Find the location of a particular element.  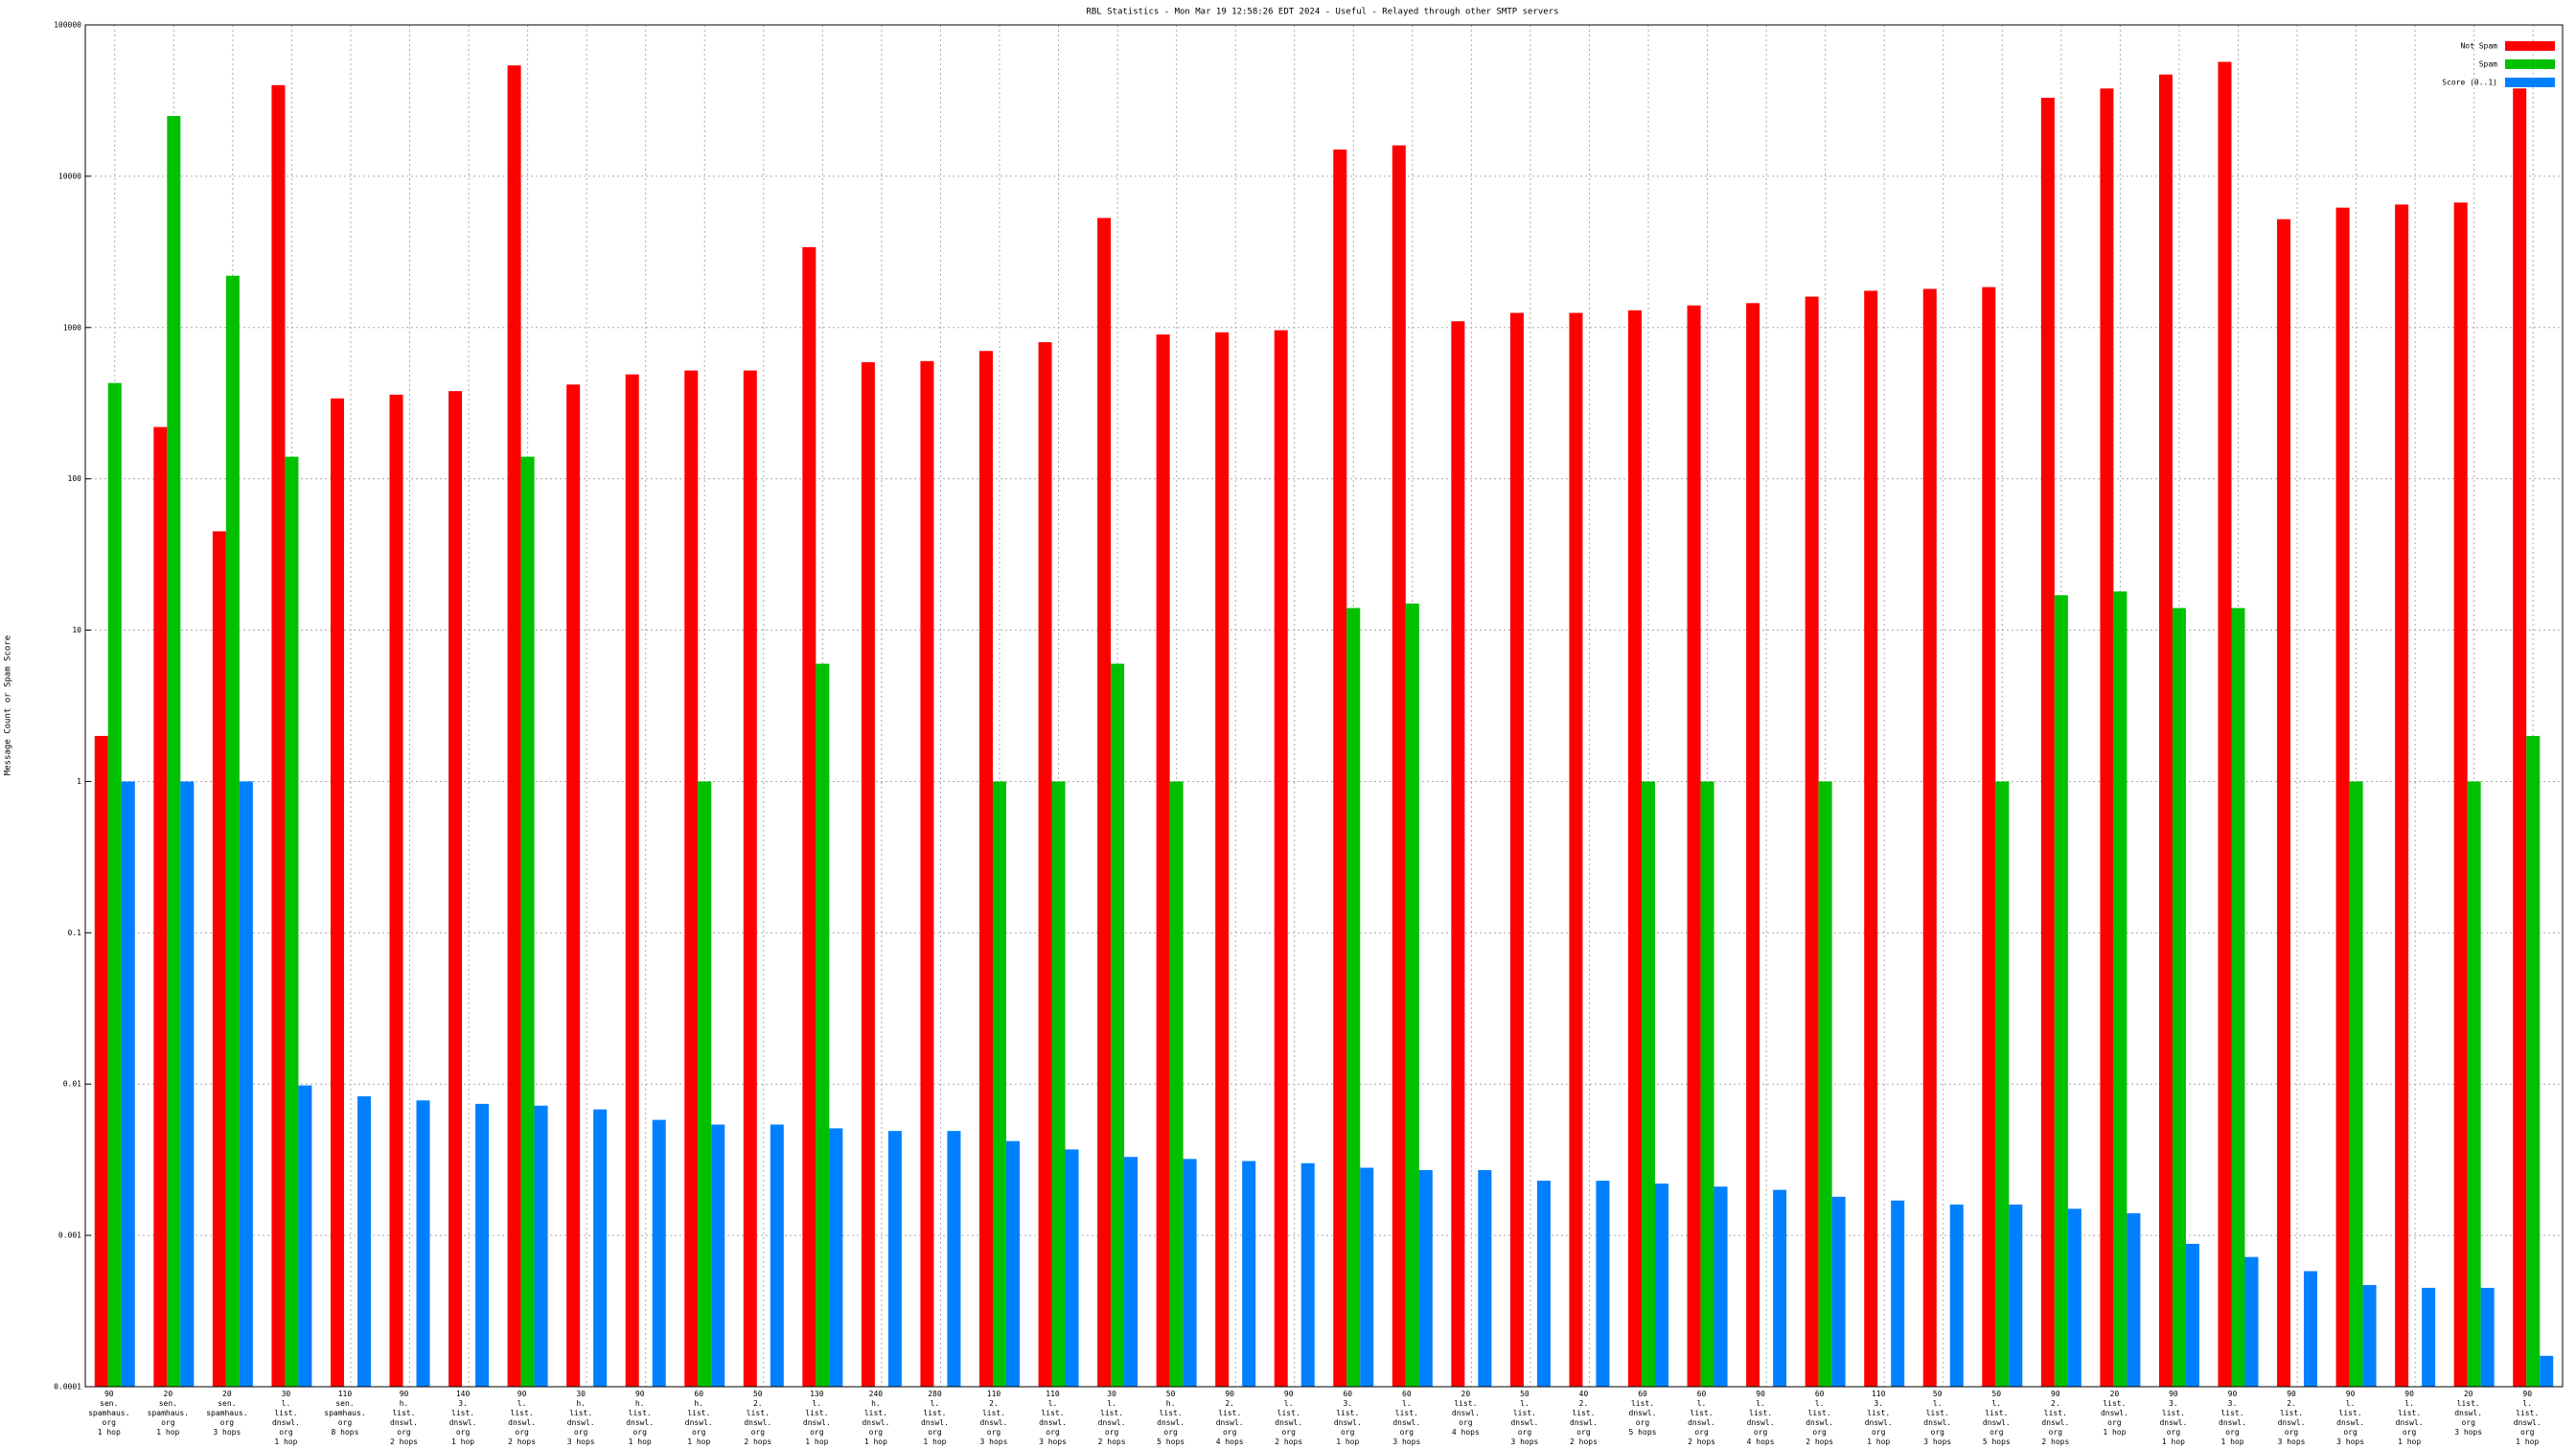

x-tick-label: 50 h. list. dnswl. org 5 hops is located at coordinates (1170, 1418).